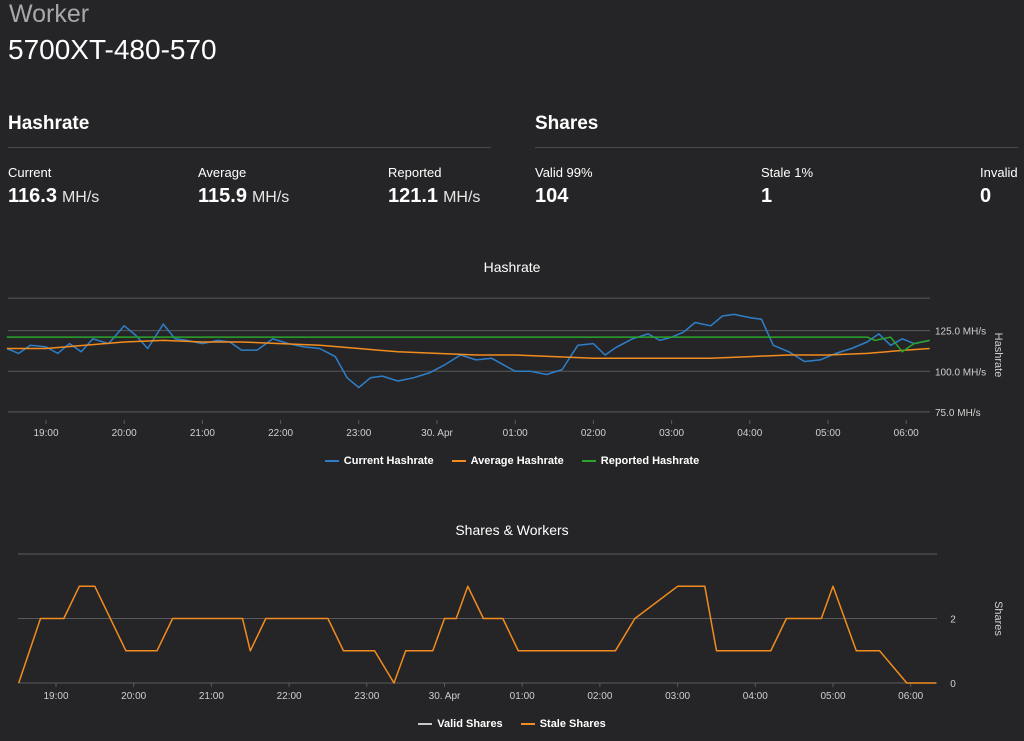 The width and height of the screenshot is (1024, 741). I want to click on legend-reported-hashrate: Reported Hashrate, so click(640, 461).